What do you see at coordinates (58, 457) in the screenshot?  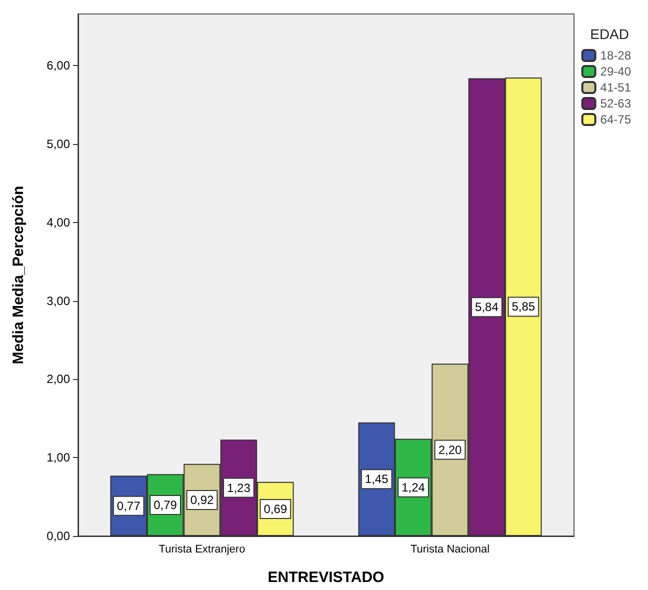 I see `y-tick-label: 1,00` at bounding box center [58, 457].